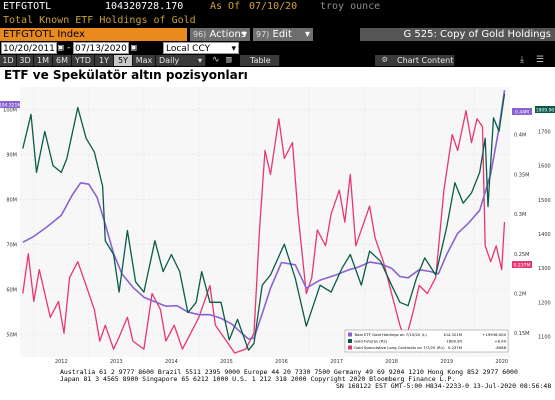 The image size is (555, 400). I want to click on left-tick-label: 60M, so click(11, 291).